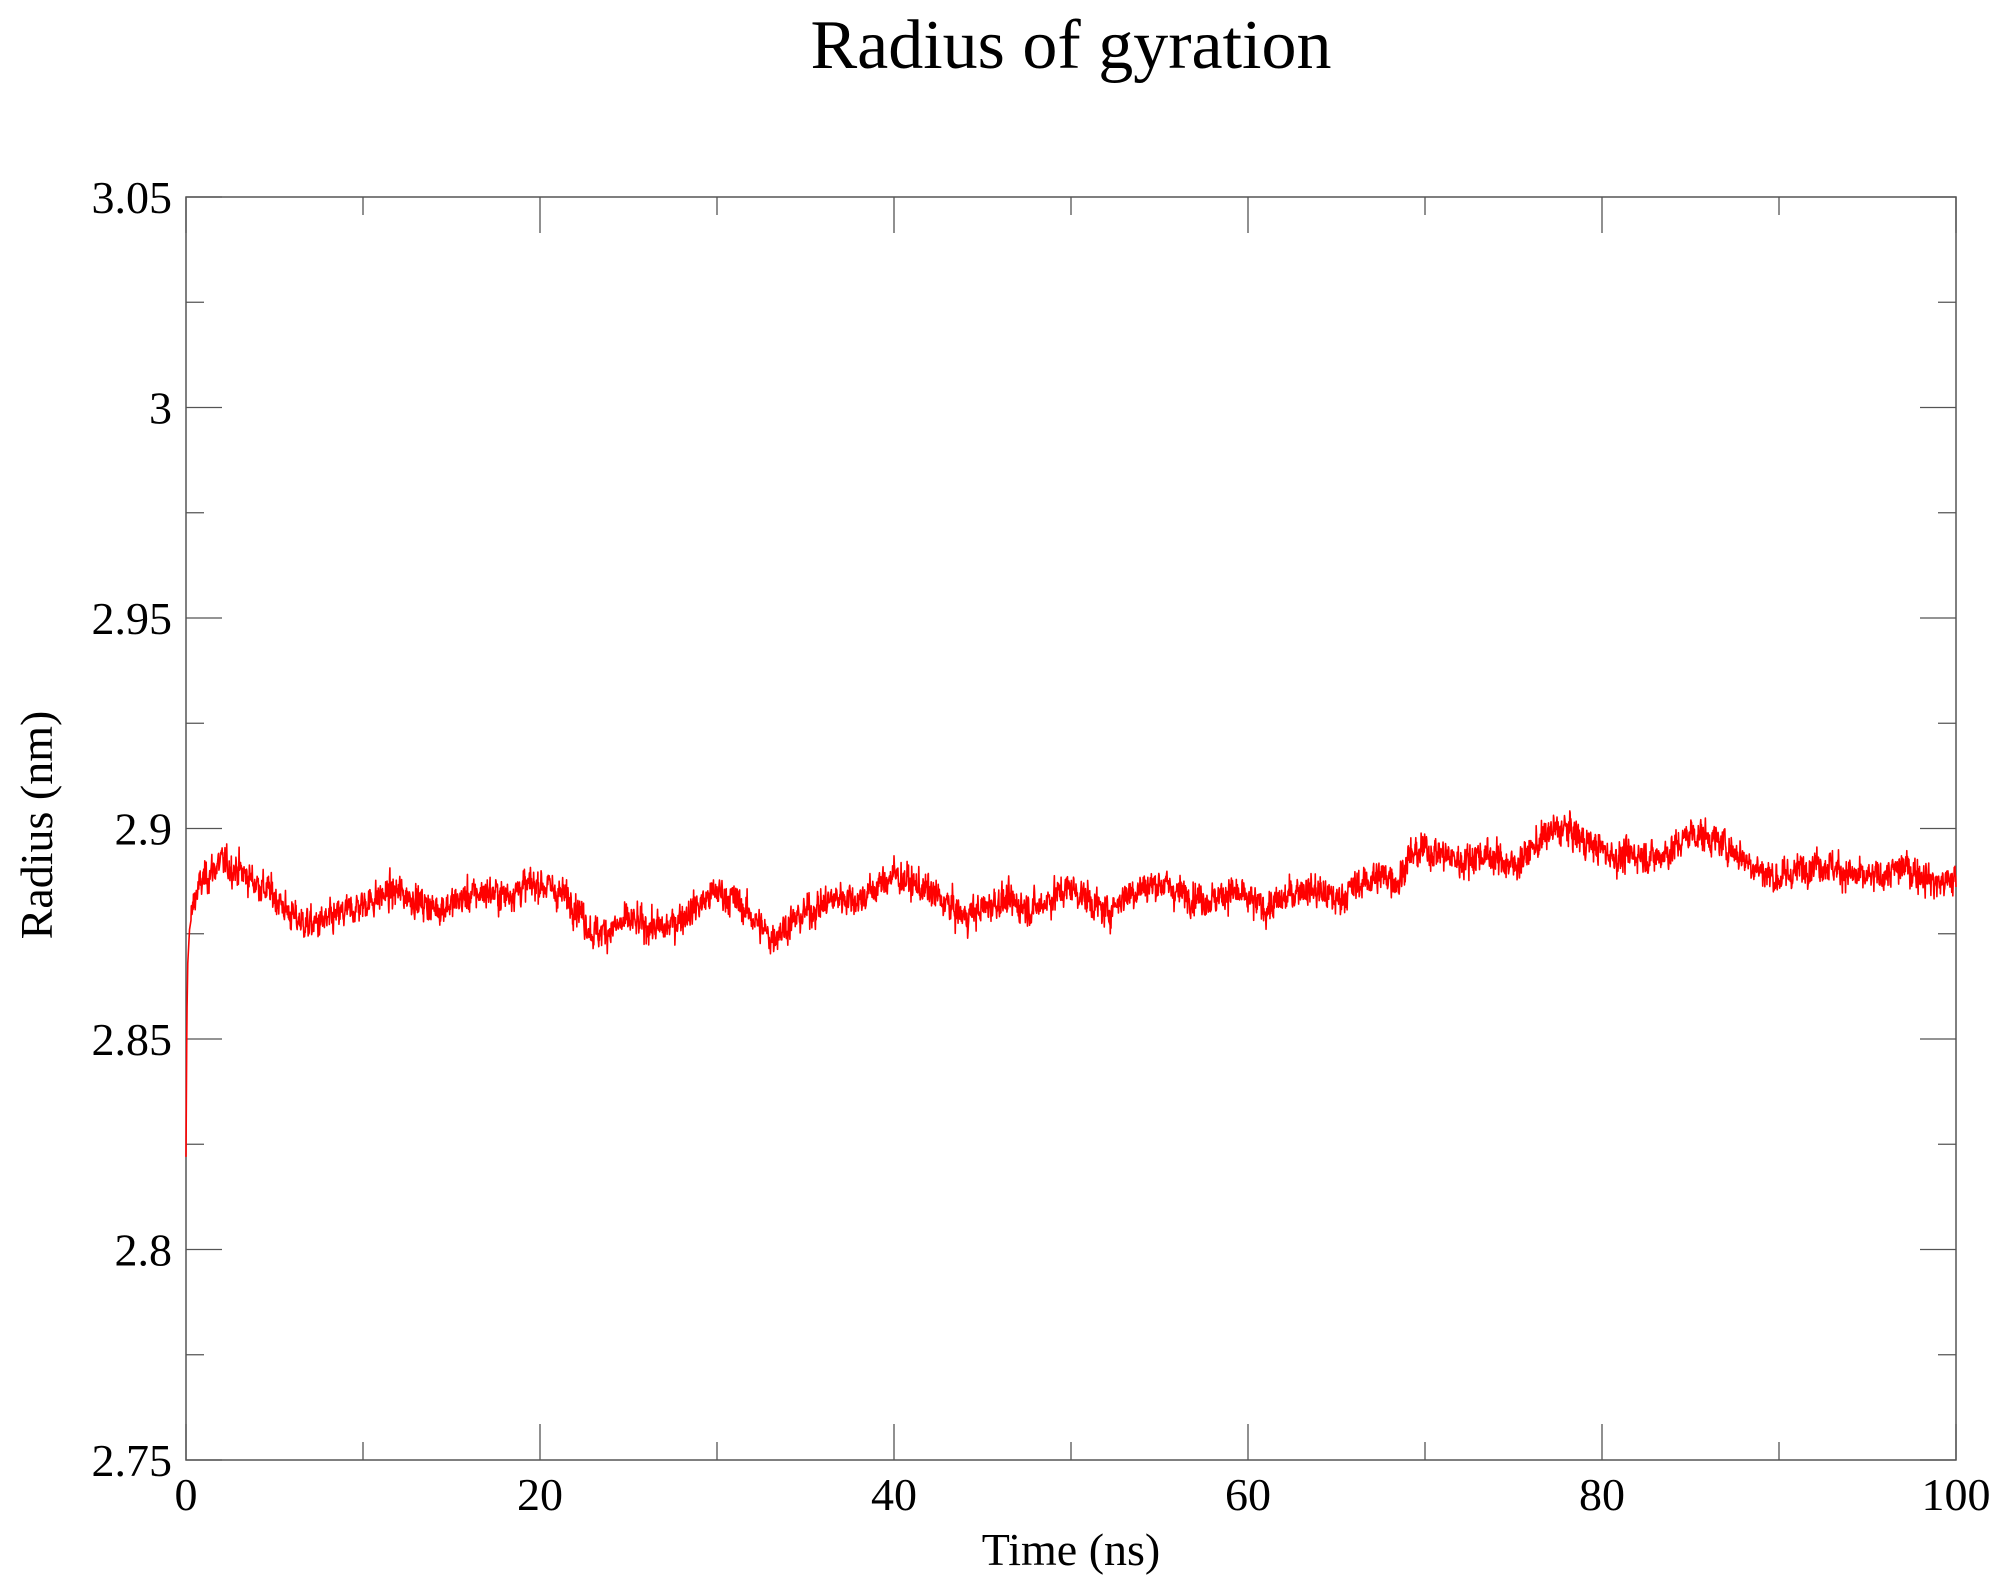 The height and width of the screenshot is (1595, 2000). I want to click on x-tick-label: 80, so click(1602, 1494).